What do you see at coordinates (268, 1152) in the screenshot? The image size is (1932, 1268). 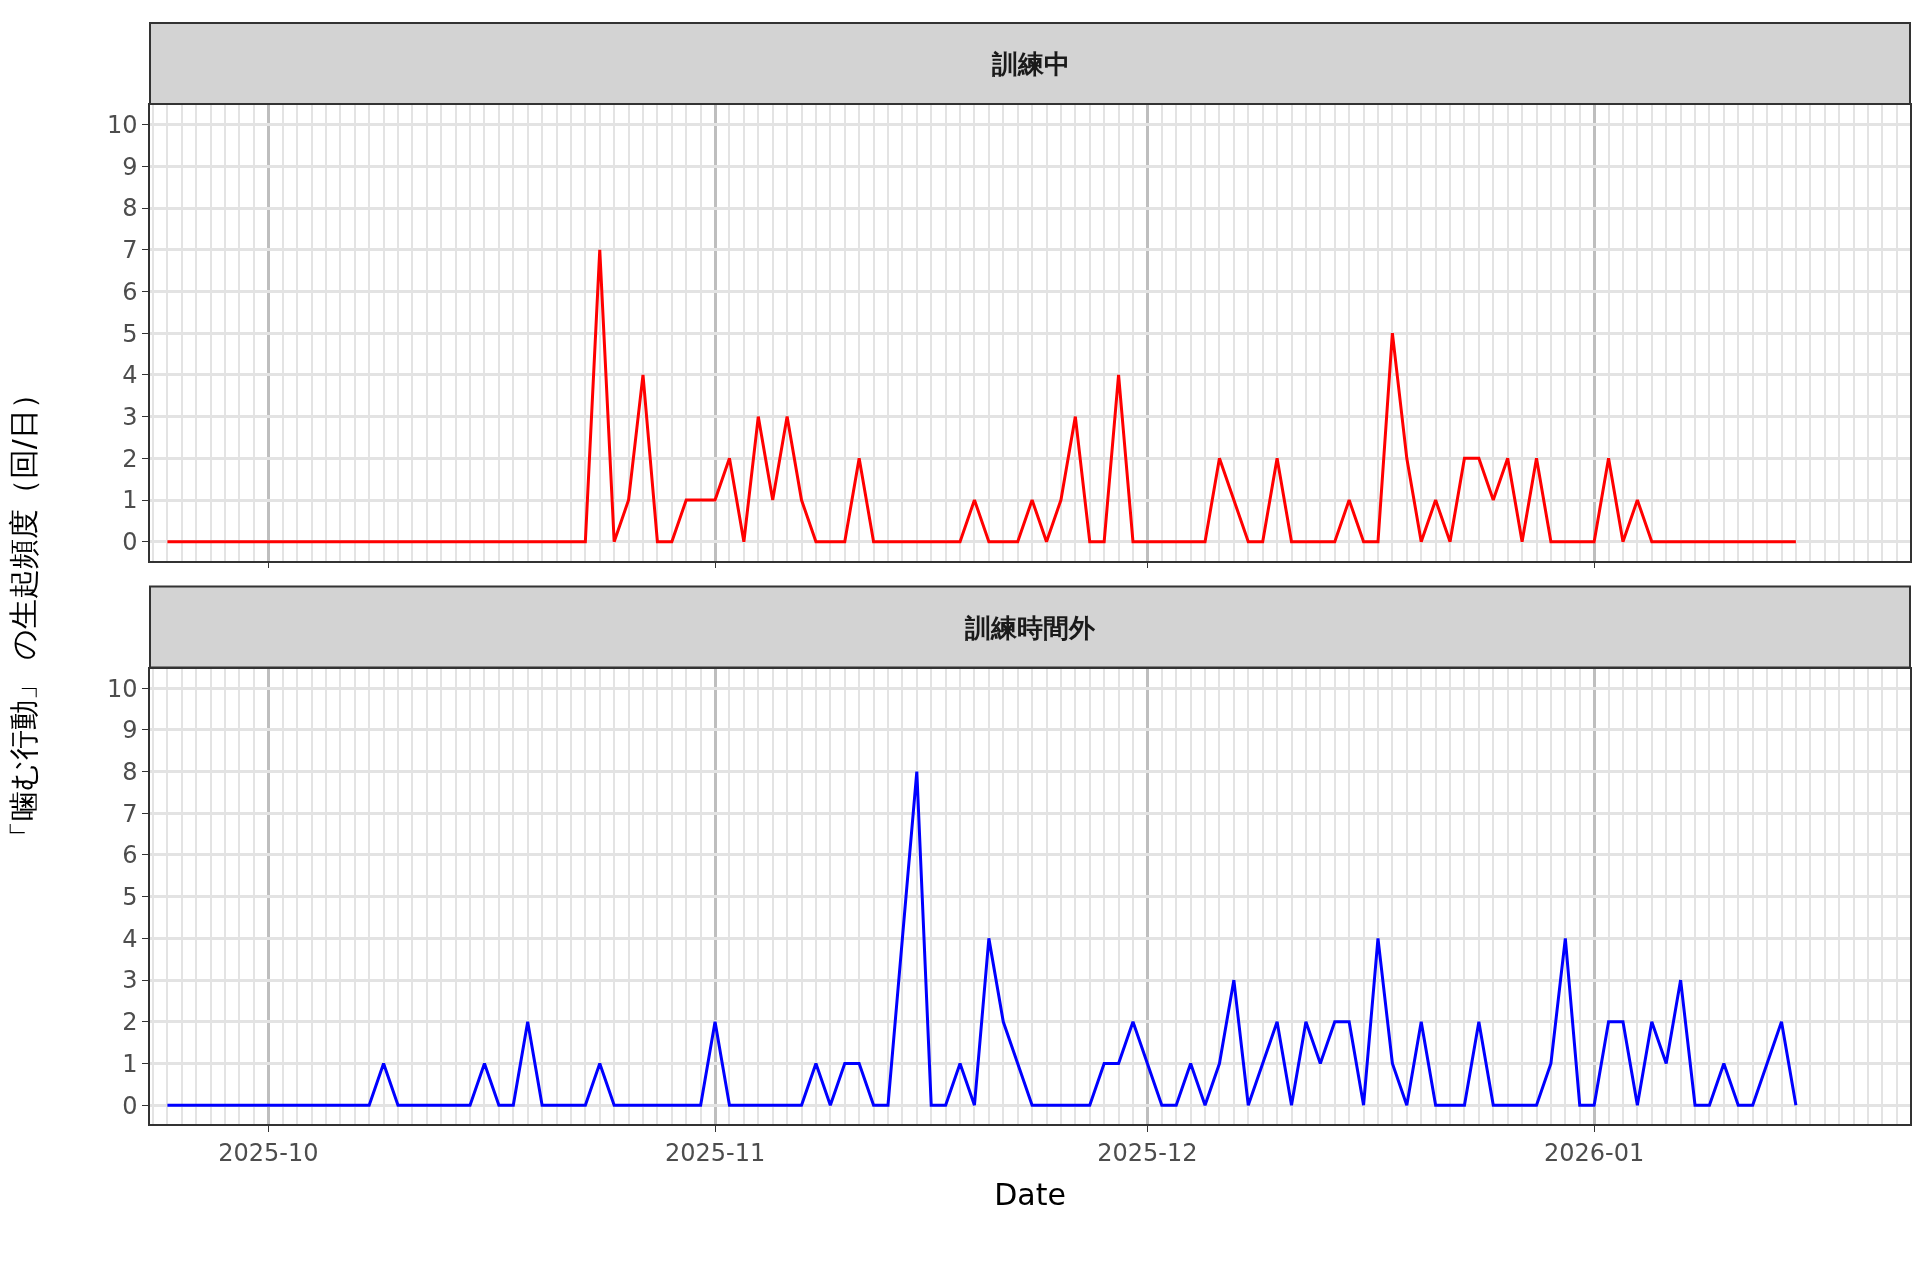 I see `x-tick-label: 2025-10` at bounding box center [268, 1152].